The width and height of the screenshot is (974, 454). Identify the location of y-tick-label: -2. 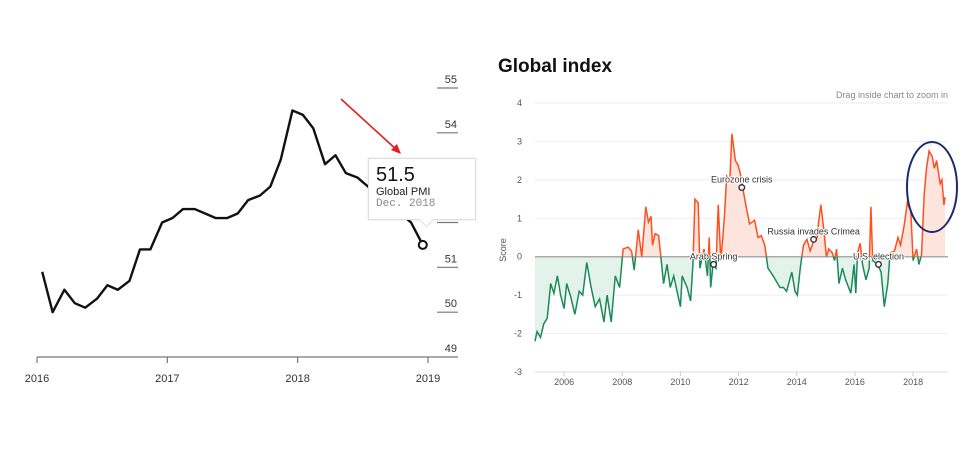
(518, 334).